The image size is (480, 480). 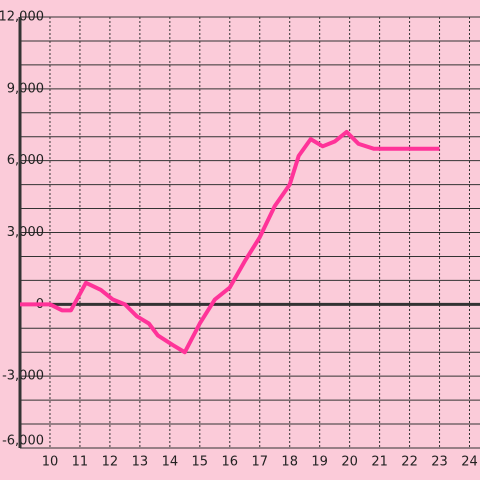 What do you see at coordinates (170, 462) in the screenshot?
I see `x-tick-label: 14` at bounding box center [170, 462].